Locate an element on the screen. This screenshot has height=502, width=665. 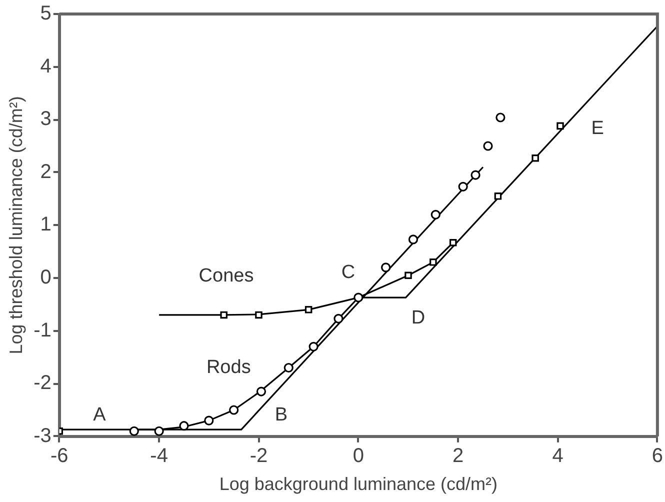
x-tick-label: -6 is located at coordinates (59, 455).